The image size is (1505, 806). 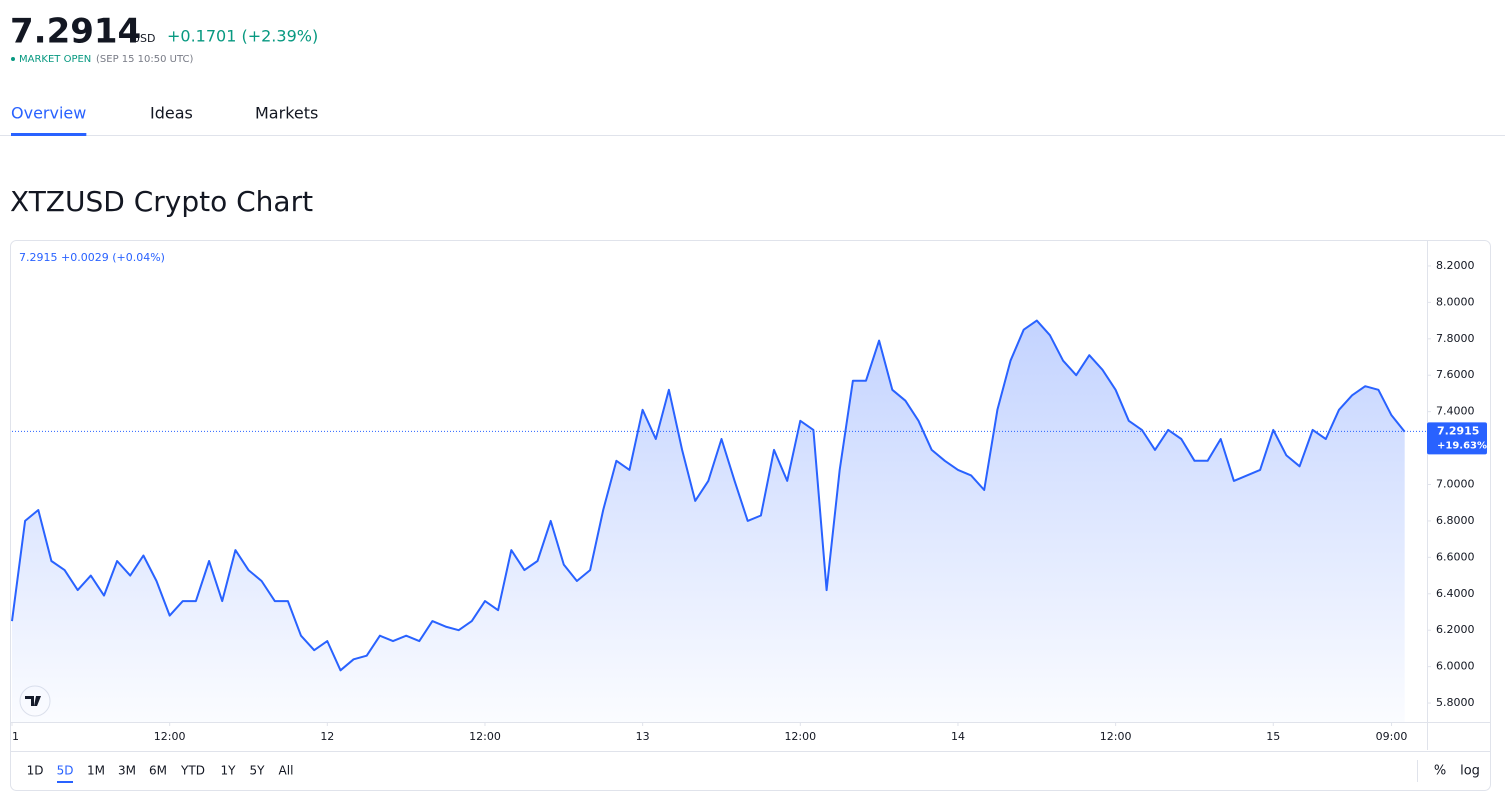 What do you see at coordinates (49, 134) in the screenshot?
I see `tab-underline` at bounding box center [49, 134].